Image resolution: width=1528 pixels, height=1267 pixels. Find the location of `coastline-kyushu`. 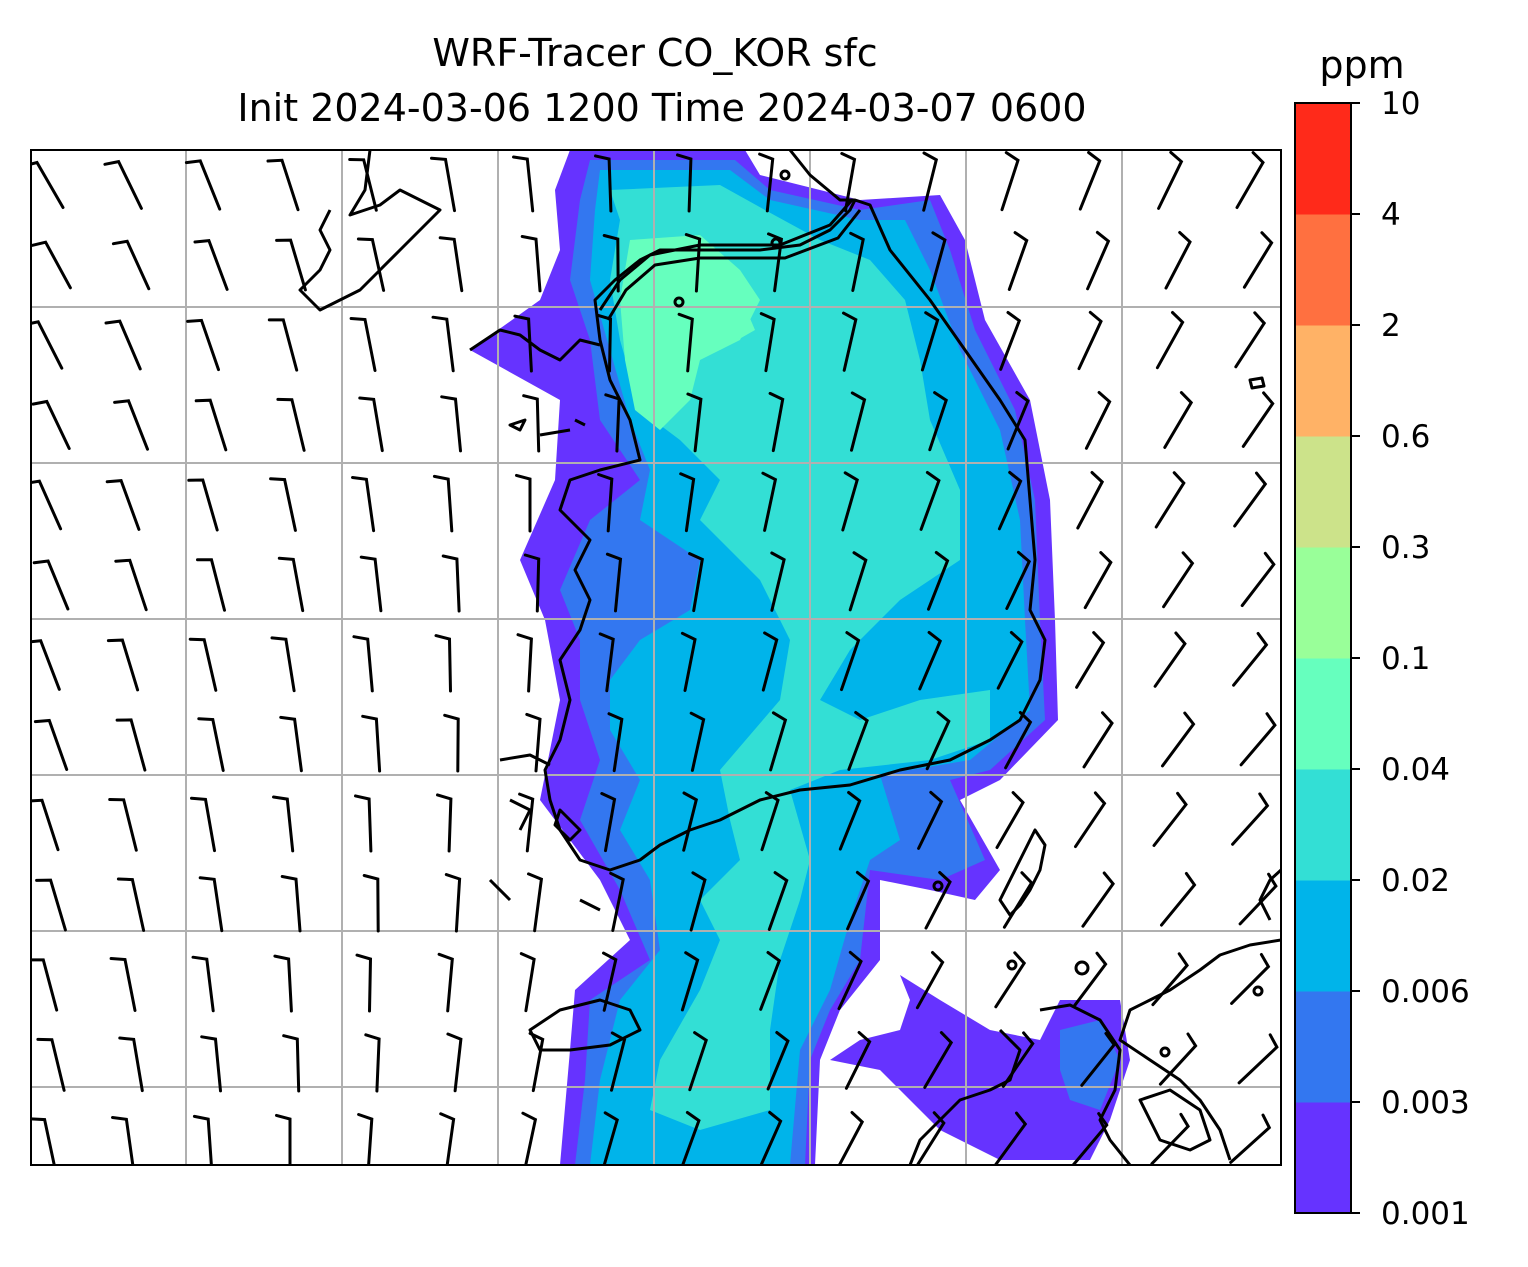

coastline-kyushu is located at coordinates (1020, 1084).